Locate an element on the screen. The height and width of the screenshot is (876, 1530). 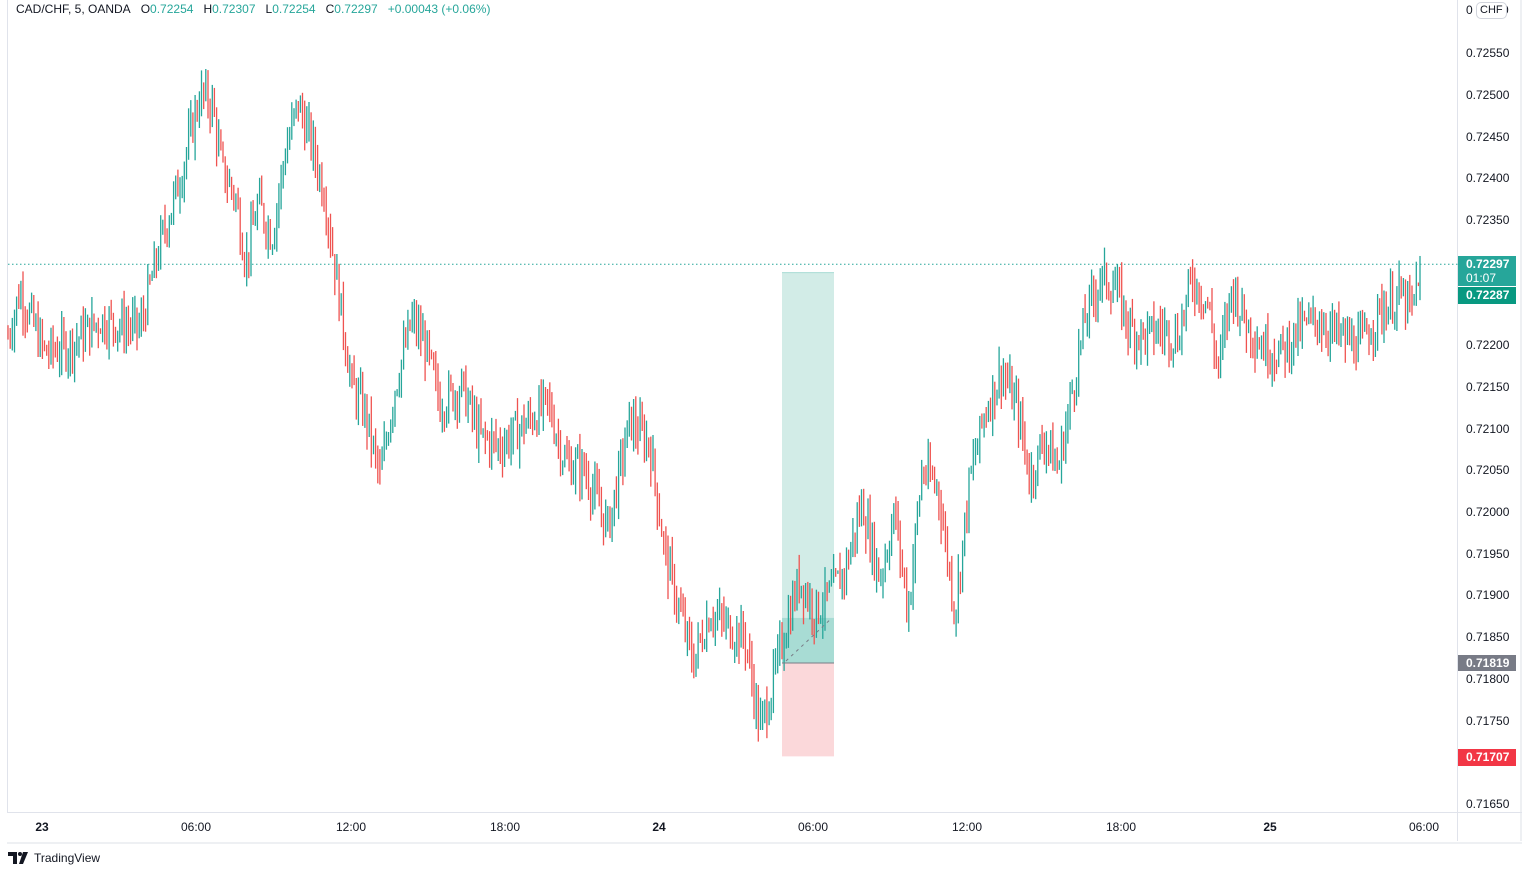
entry-price-tag: 0.71819 is located at coordinates (1487, 663).